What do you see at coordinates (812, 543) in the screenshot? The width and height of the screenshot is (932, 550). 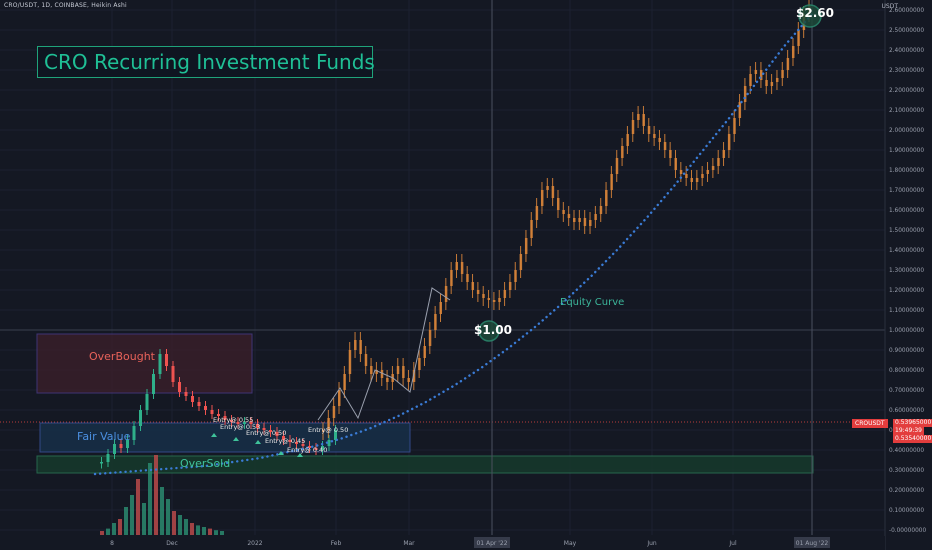 I see `x-tick-label: 01 Aug '22` at bounding box center [812, 543].